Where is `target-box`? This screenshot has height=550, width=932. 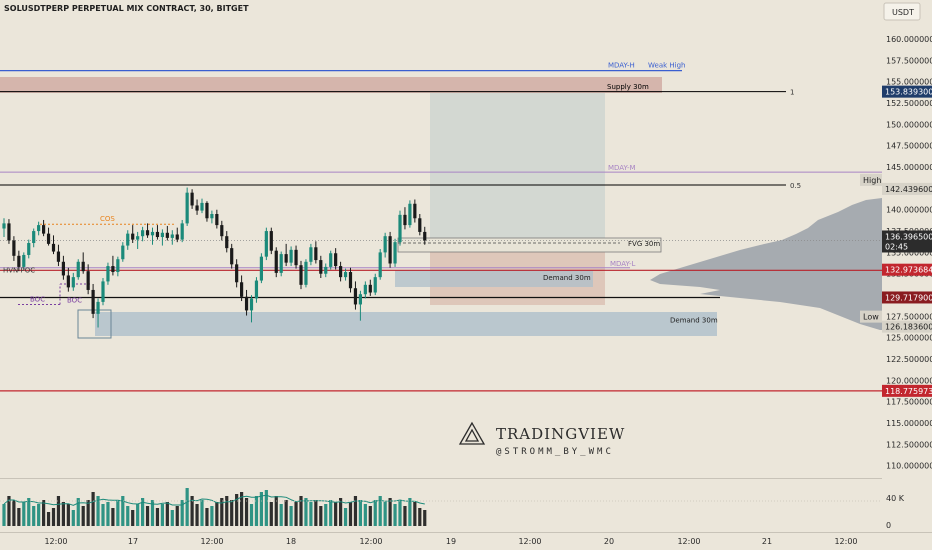
target-box is located at coordinates (517, 169).